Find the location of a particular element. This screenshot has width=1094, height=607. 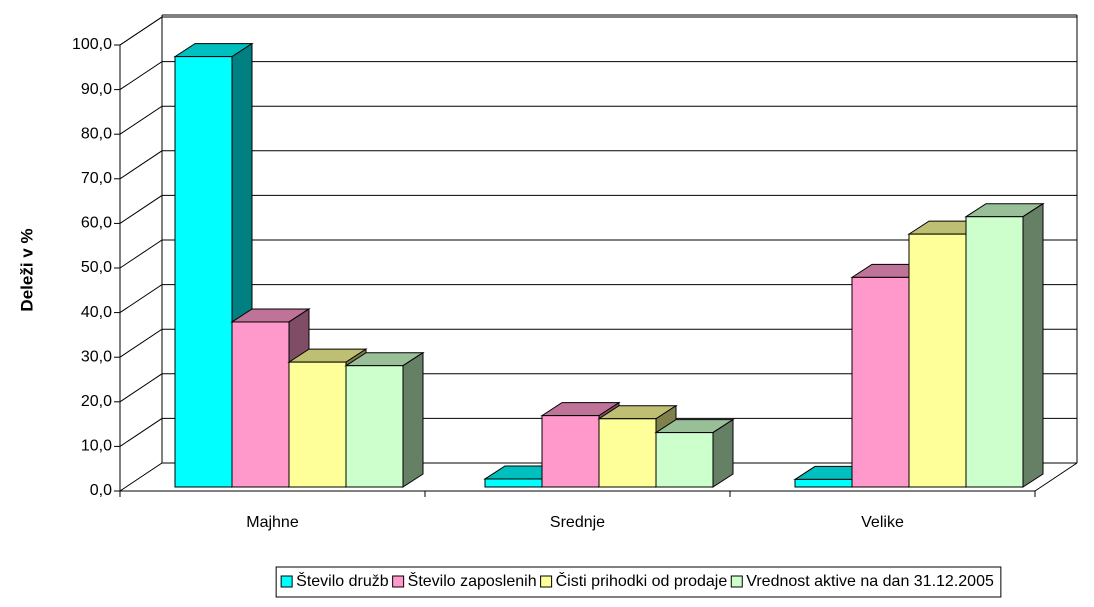

y-tick-label: 70,0 is located at coordinates (96, 178).